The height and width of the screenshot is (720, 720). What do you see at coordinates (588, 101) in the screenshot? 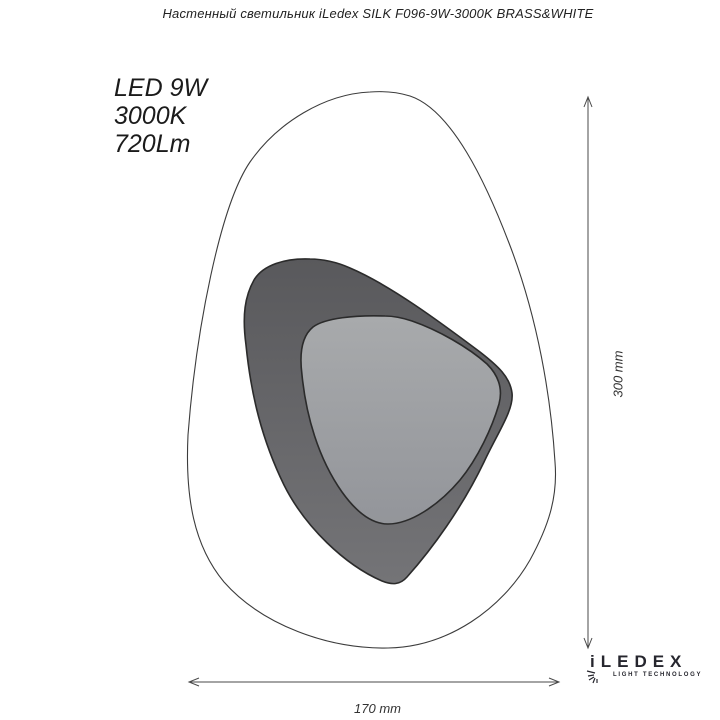
I see `arrowhead-up-icon` at bounding box center [588, 101].